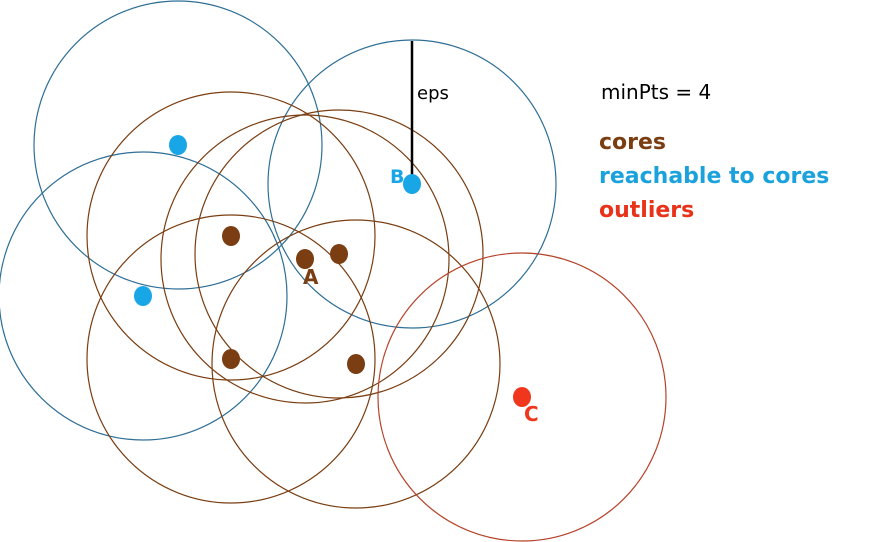 The image size is (869, 542). I want to click on min-pts-label: minPts = 4, so click(656, 92).